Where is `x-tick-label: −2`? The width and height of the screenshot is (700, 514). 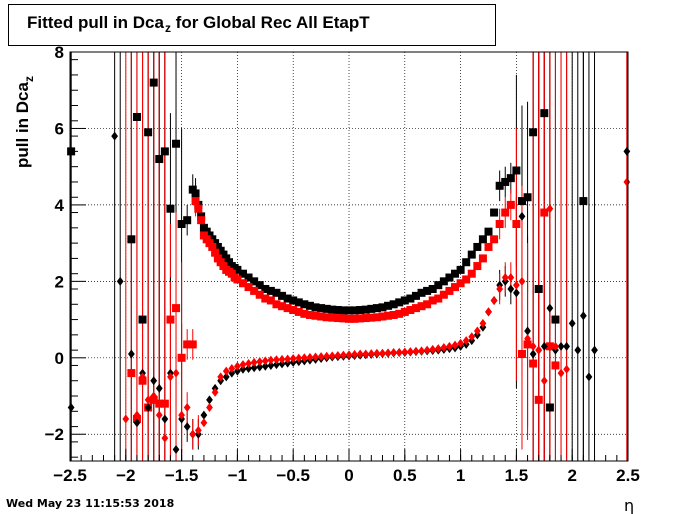 x-tick-label: −2 is located at coordinates (125, 475).